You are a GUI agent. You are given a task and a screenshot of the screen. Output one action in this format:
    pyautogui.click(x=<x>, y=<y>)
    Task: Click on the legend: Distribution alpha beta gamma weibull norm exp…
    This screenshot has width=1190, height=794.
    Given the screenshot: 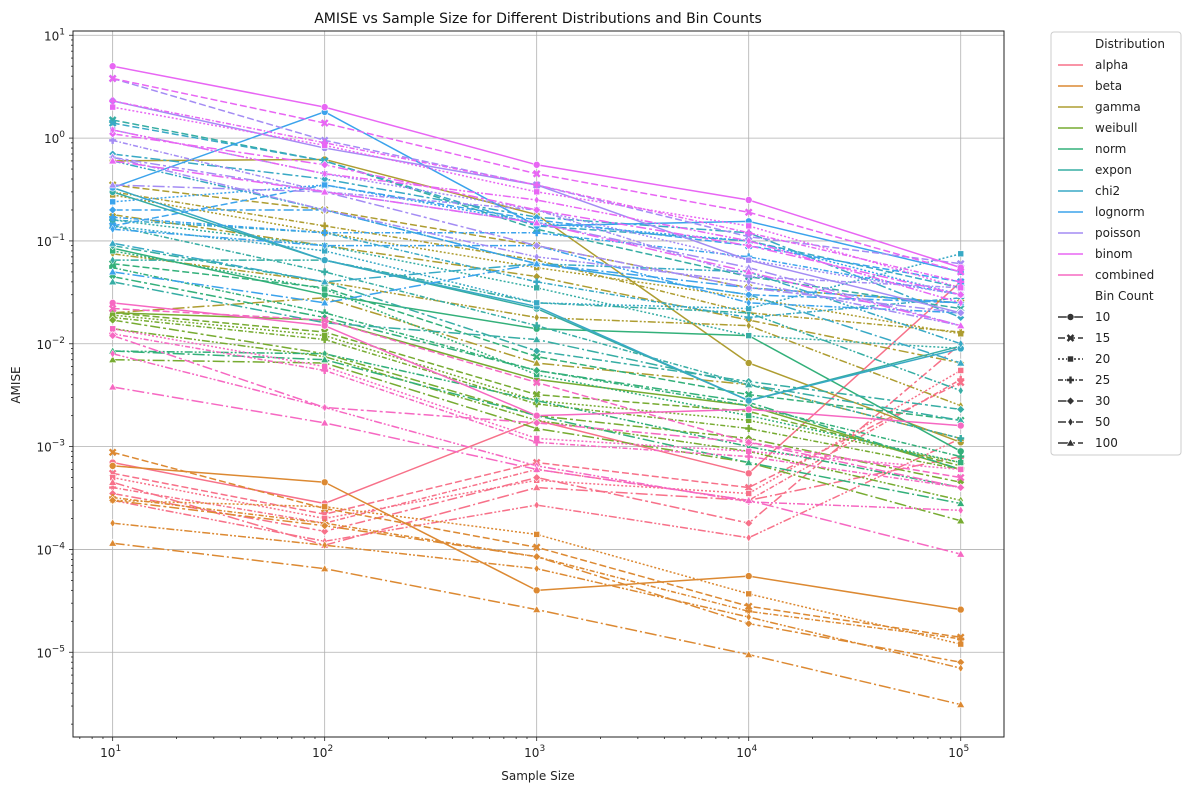 What is the action you would take?
    pyautogui.click(x=1116, y=243)
    